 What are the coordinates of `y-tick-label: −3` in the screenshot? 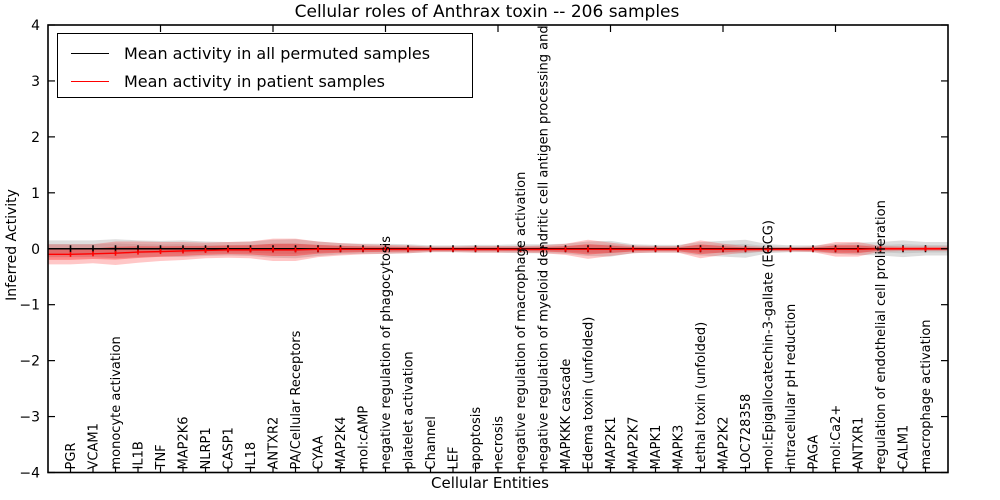 It's located at (29, 418).